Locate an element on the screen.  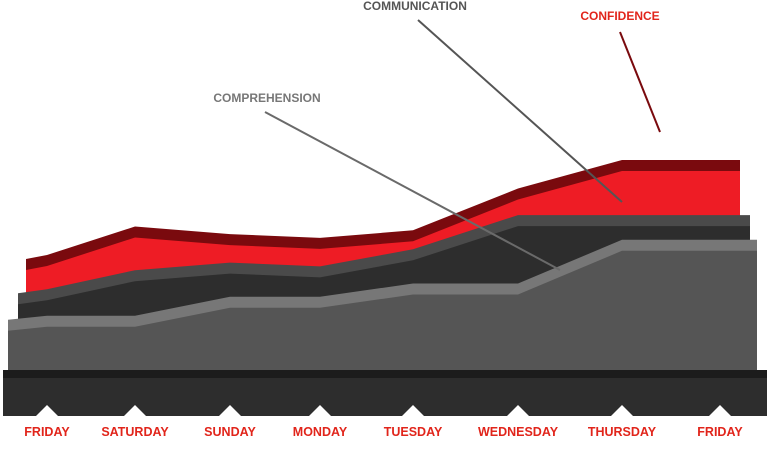
x-tick-label: SUNDAY is located at coordinates (230, 432).